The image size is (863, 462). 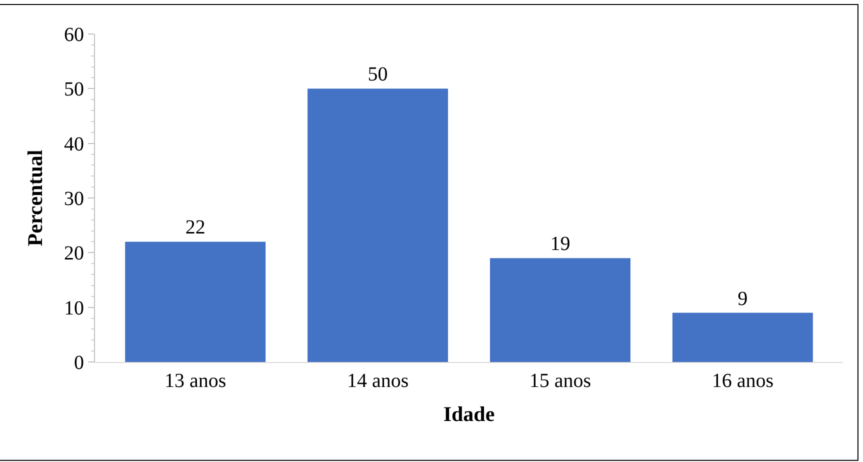 I want to click on data-label: 9, so click(x=743, y=299).